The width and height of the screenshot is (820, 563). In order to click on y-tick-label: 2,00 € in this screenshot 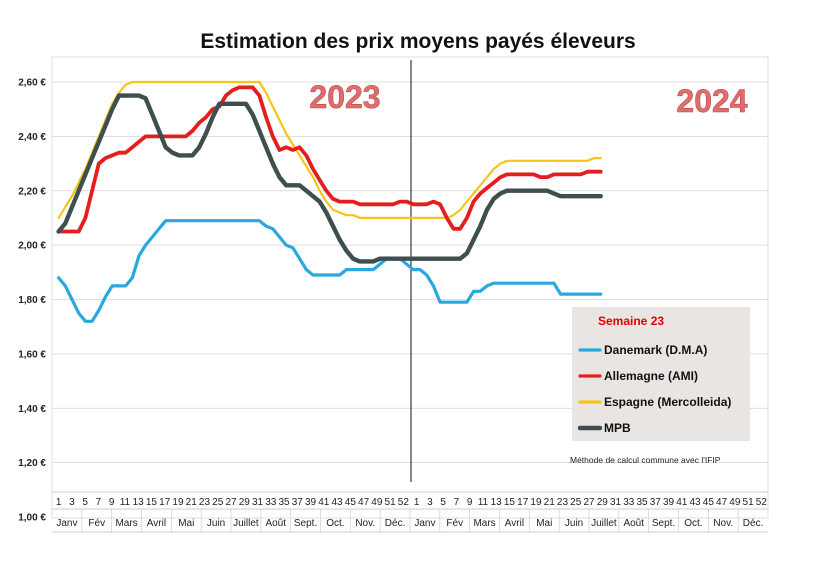, I will do `click(32, 246)`.